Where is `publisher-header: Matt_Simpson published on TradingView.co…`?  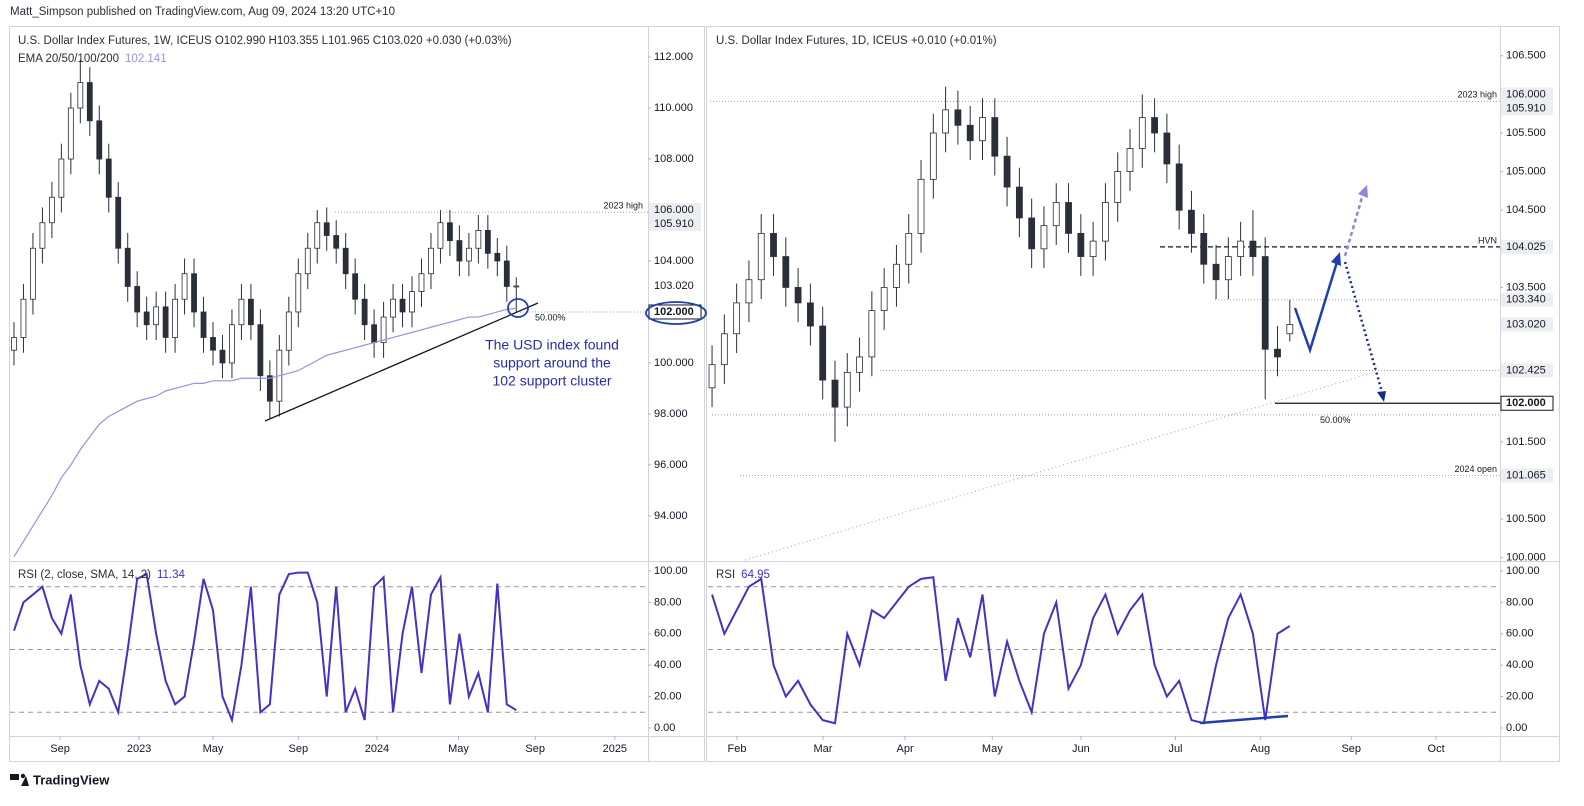
publisher-header: Matt_Simpson published on TradingView.co… is located at coordinates (202, 12).